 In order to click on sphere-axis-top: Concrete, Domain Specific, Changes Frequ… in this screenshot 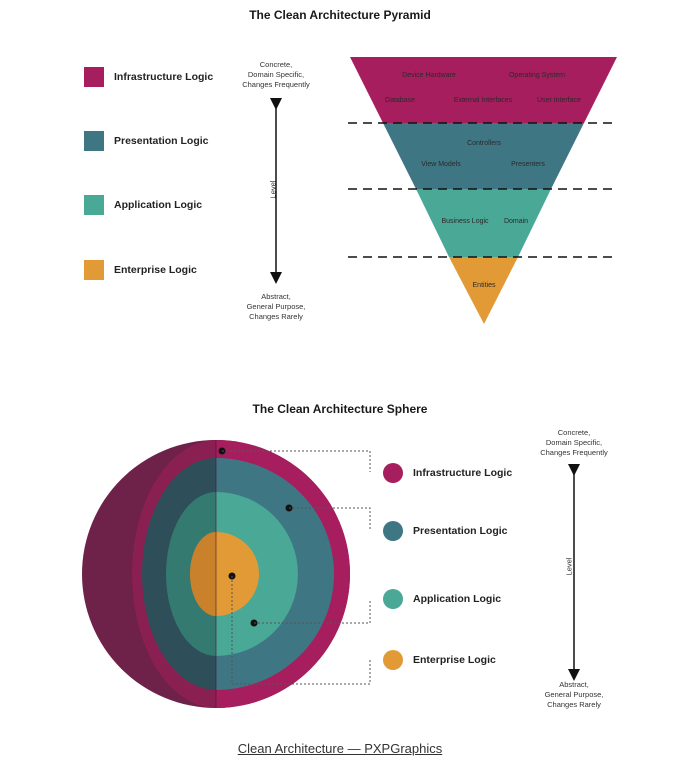, I will do `click(574, 442)`.